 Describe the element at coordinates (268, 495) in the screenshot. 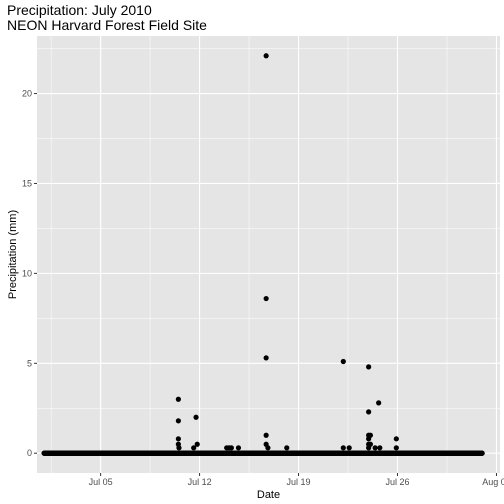

I see `x-axis-title: Date` at that location.